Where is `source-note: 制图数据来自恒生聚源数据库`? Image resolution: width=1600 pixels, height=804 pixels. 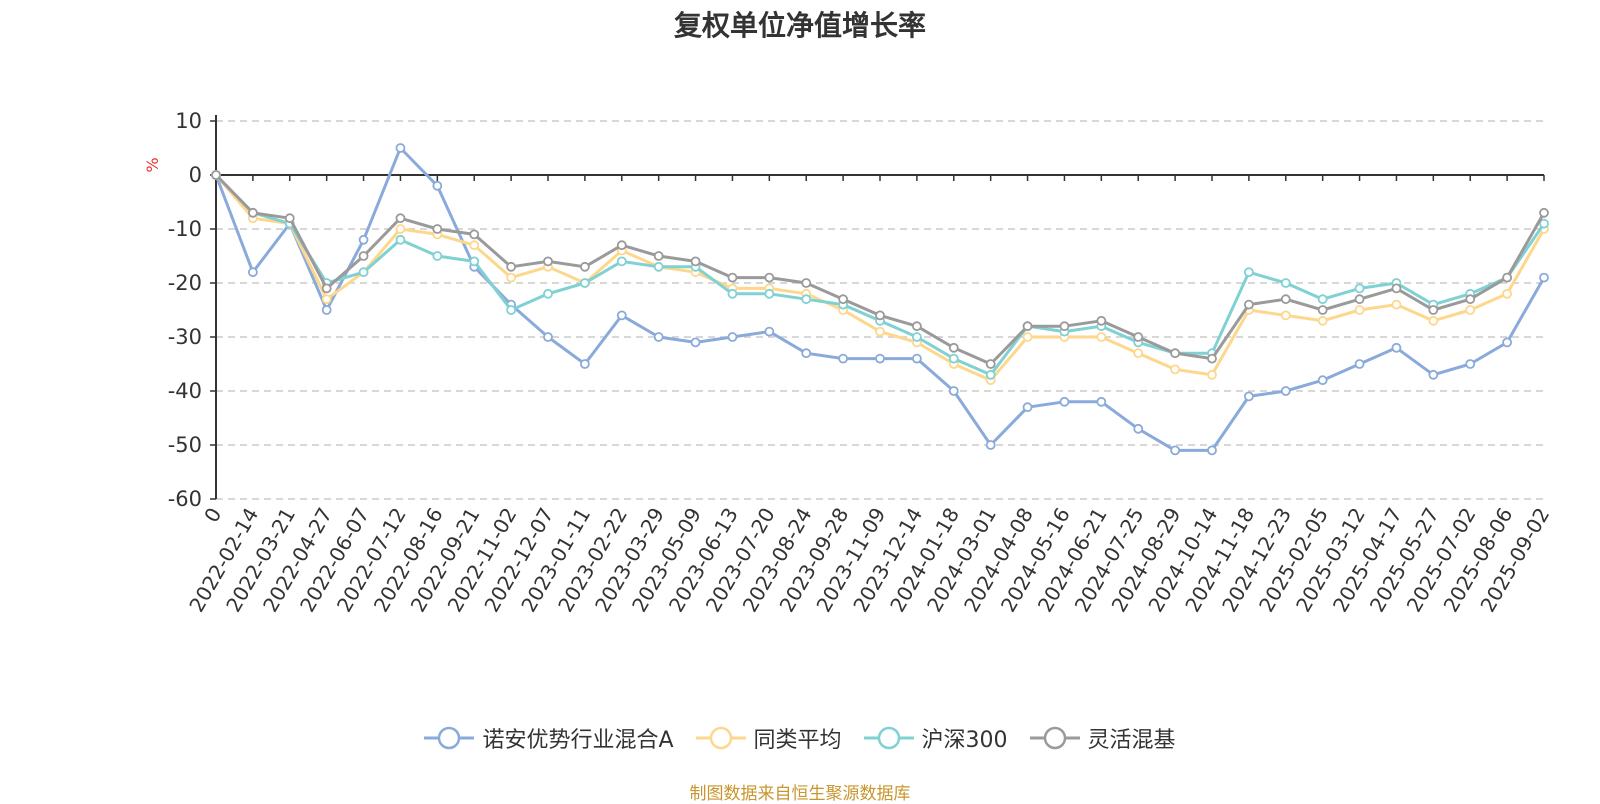 source-note: 制图数据来自恒生聚源数据库 is located at coordinates (800, 794).